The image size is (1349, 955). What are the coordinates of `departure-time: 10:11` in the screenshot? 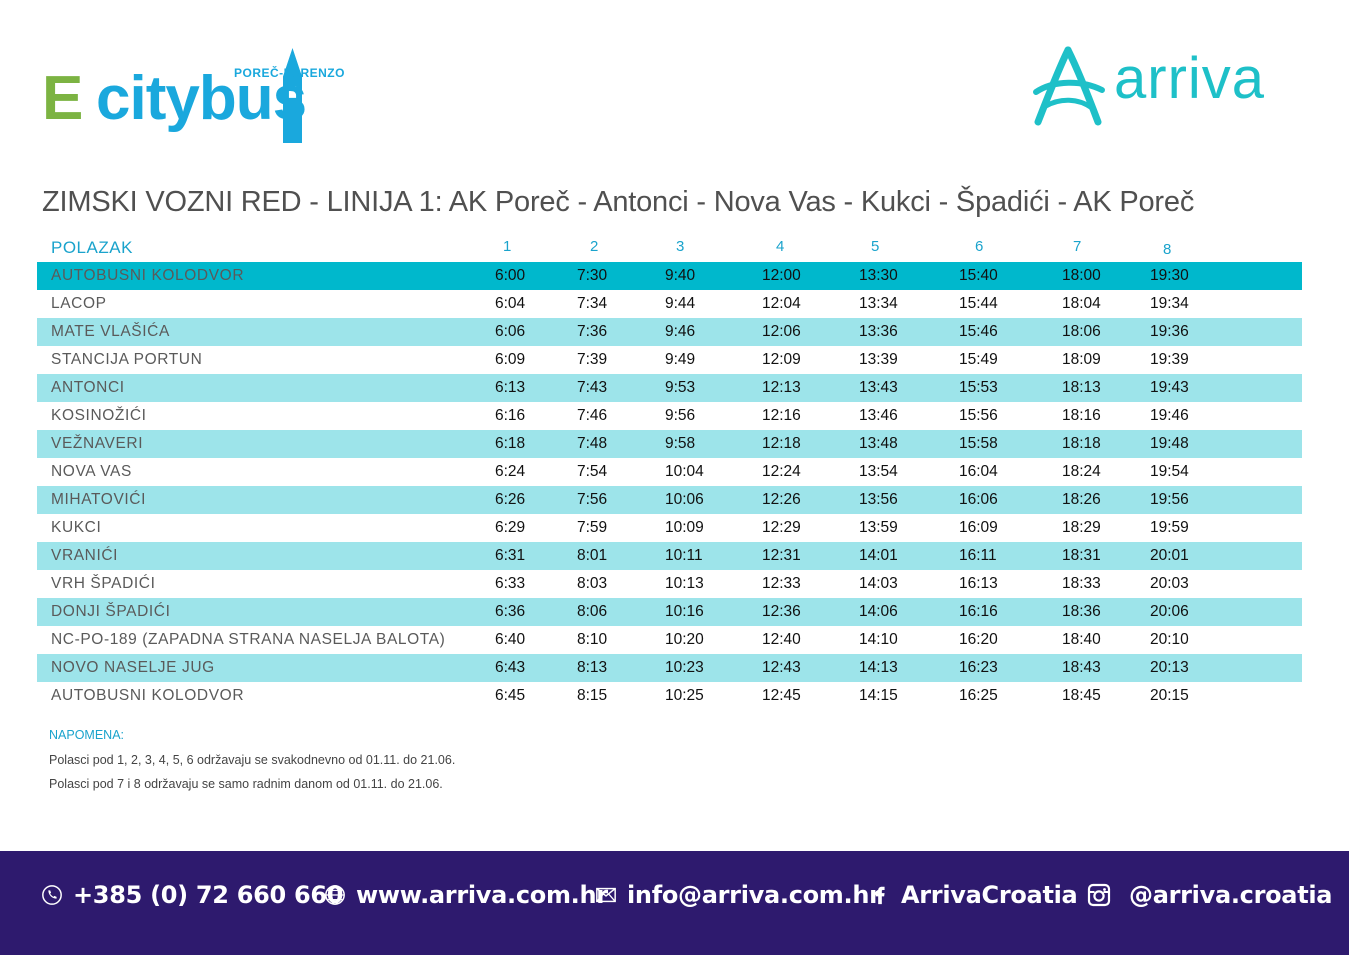 It's located at (684, 555).